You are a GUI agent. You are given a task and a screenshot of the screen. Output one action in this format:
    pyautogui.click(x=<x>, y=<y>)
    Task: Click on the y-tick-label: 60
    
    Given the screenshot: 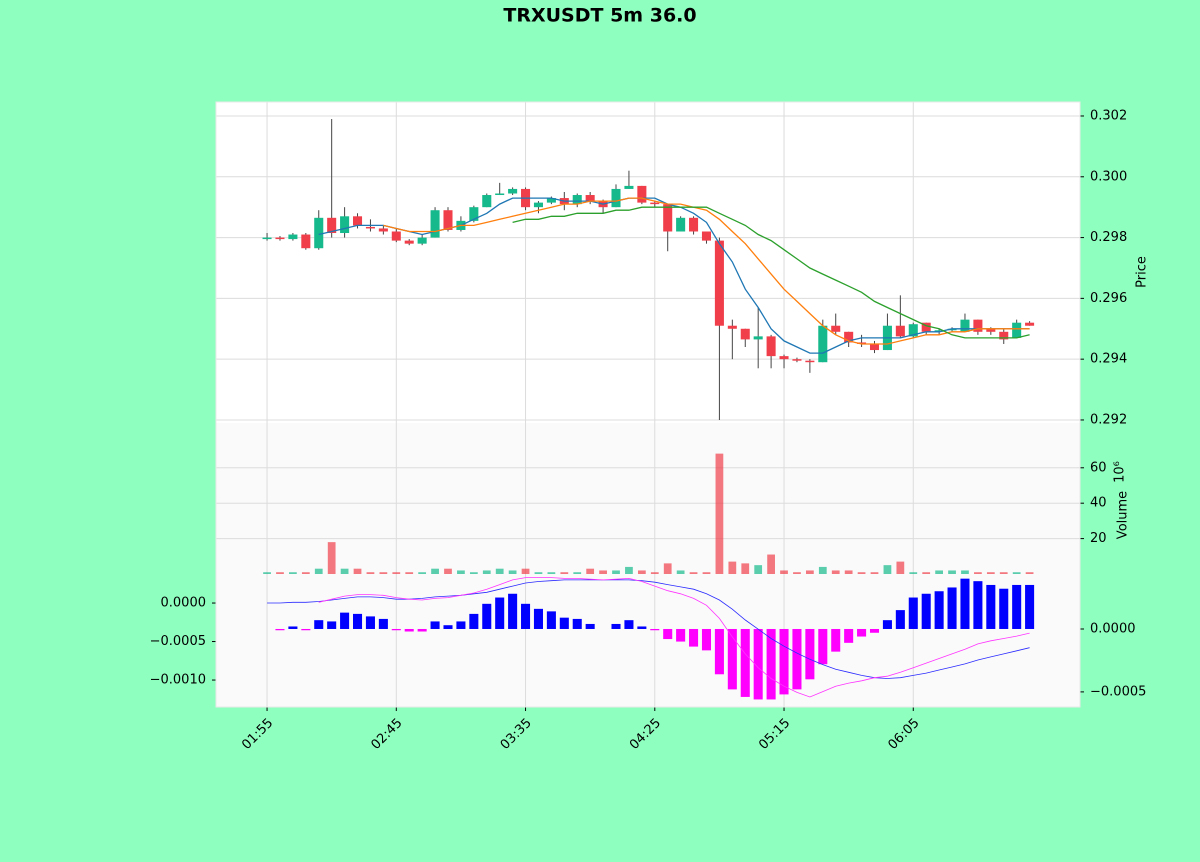 What is the action you would take?
    pyautogui.click(x=1098, y=467)
    